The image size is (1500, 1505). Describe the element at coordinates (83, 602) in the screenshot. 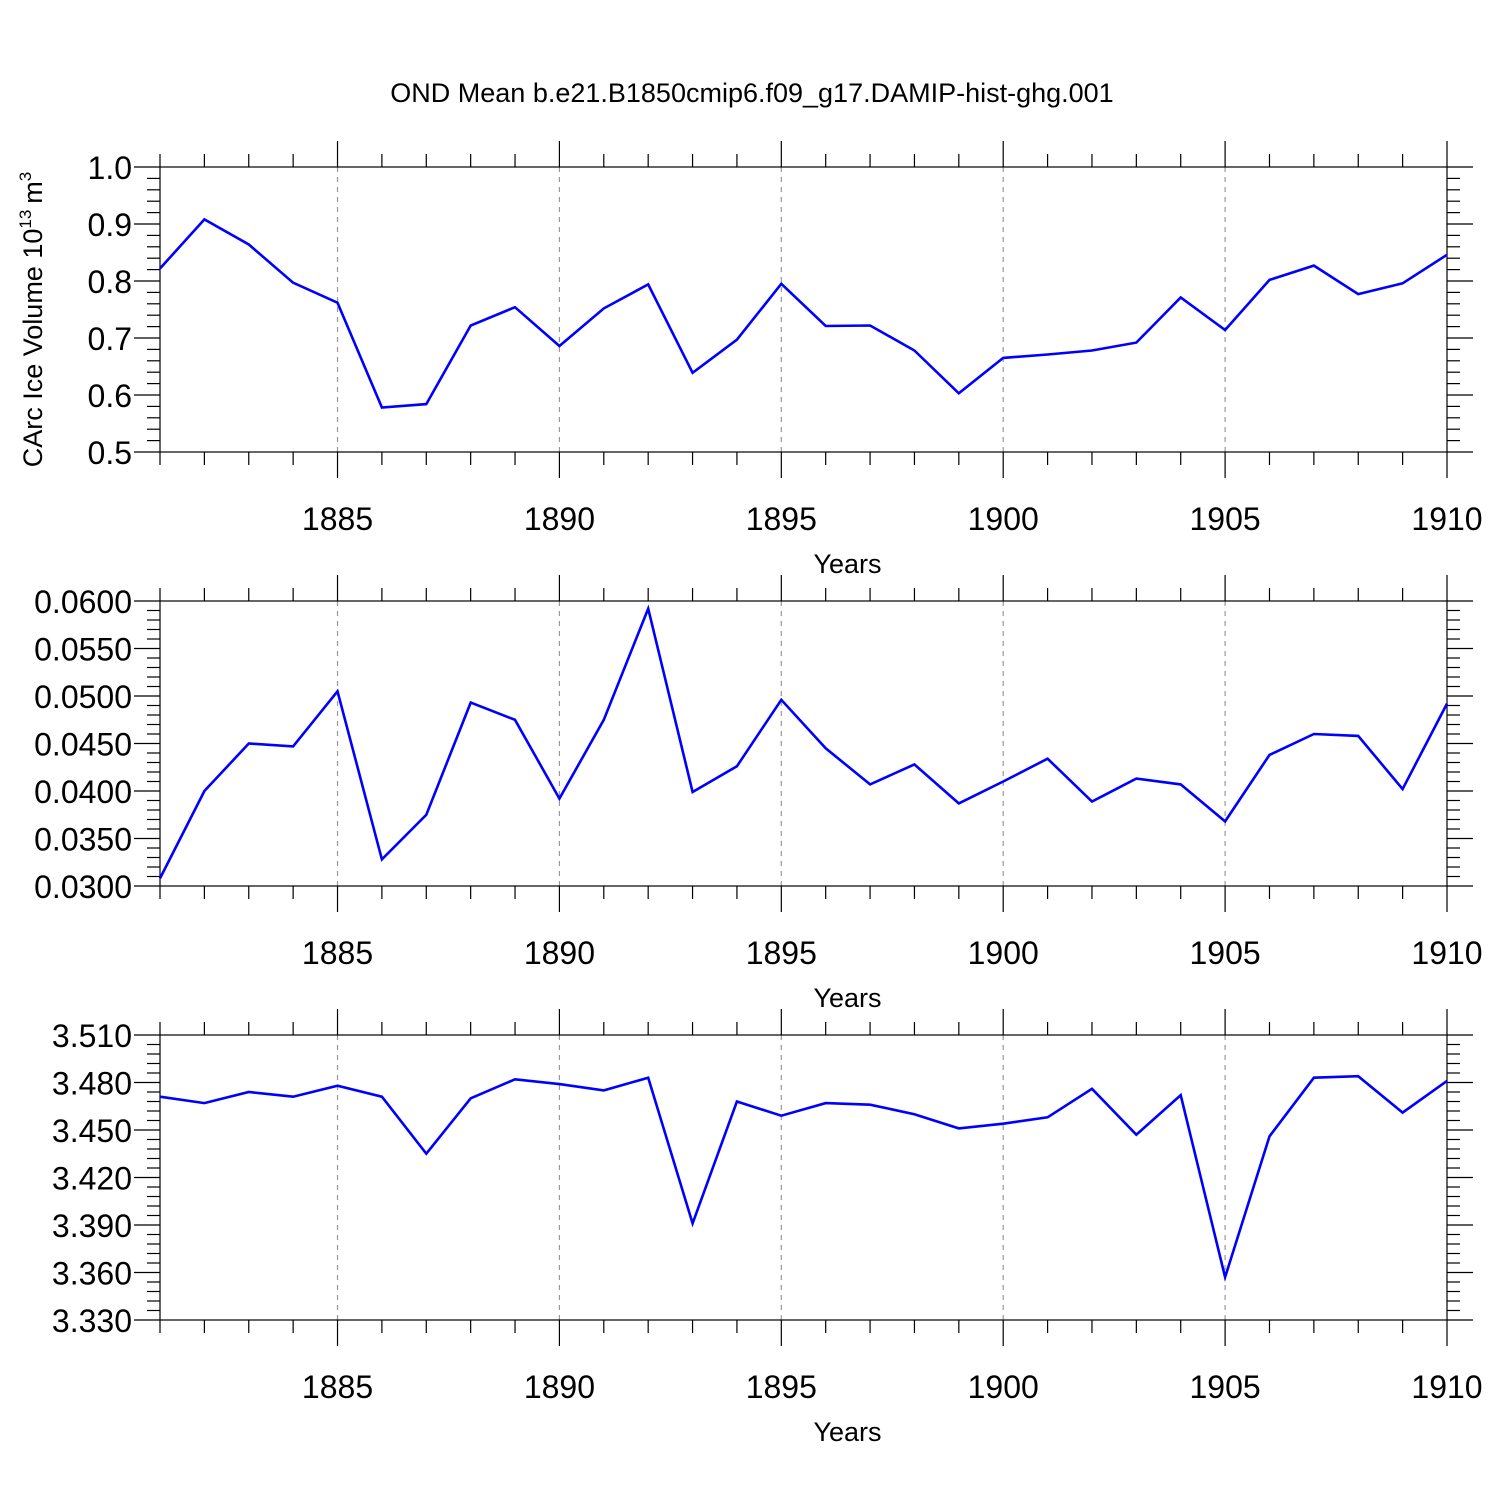

I see `y-tick-label: 0.0600` at that location.